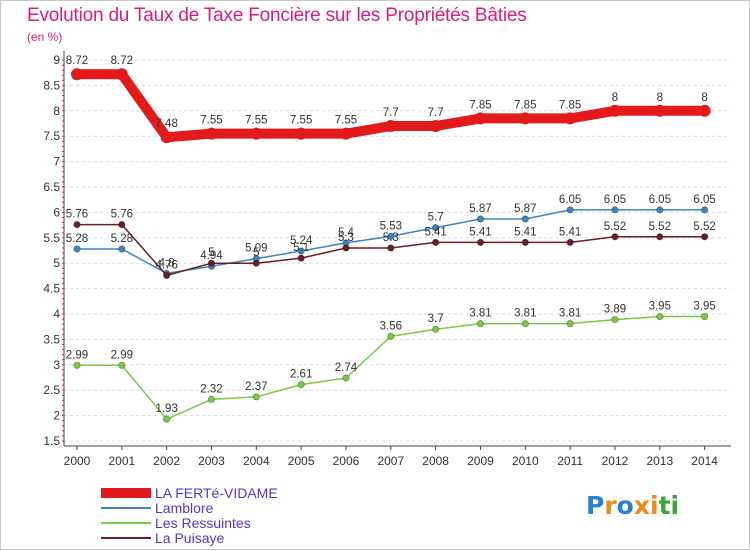  Describe the element at coordinates (615, 461) in the screenshot. I see `x-tick-label: 2012` at that location.